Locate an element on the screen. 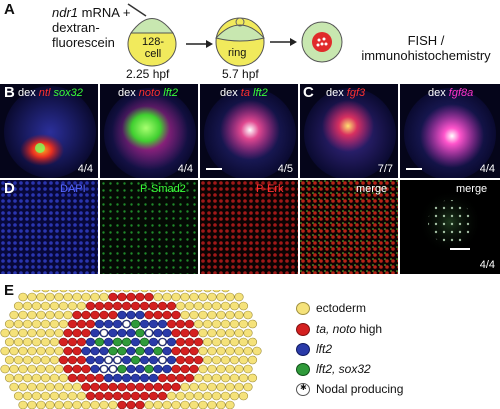 The height and width of the screenshot is (409, 500). legend-swatch-ta-noto is located at coordinates (303, 329).